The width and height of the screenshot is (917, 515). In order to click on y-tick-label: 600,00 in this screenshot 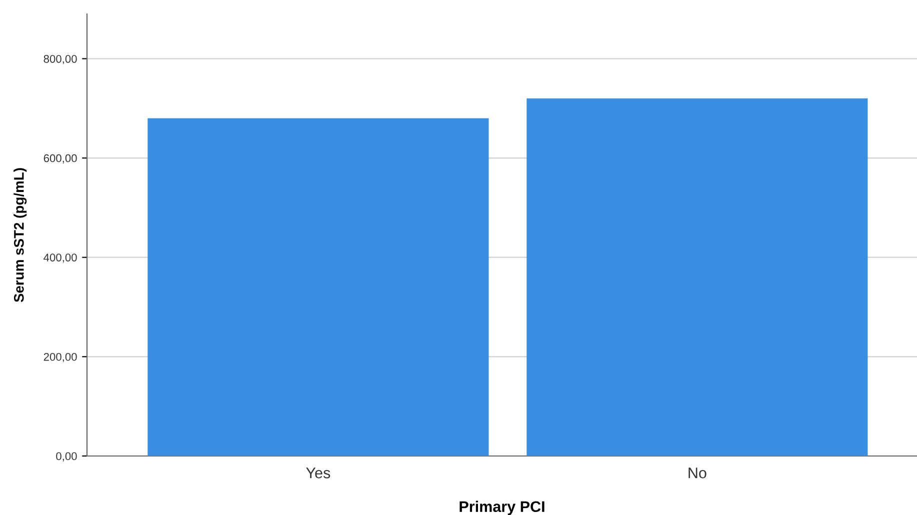, I will do `click(60, 159)`.